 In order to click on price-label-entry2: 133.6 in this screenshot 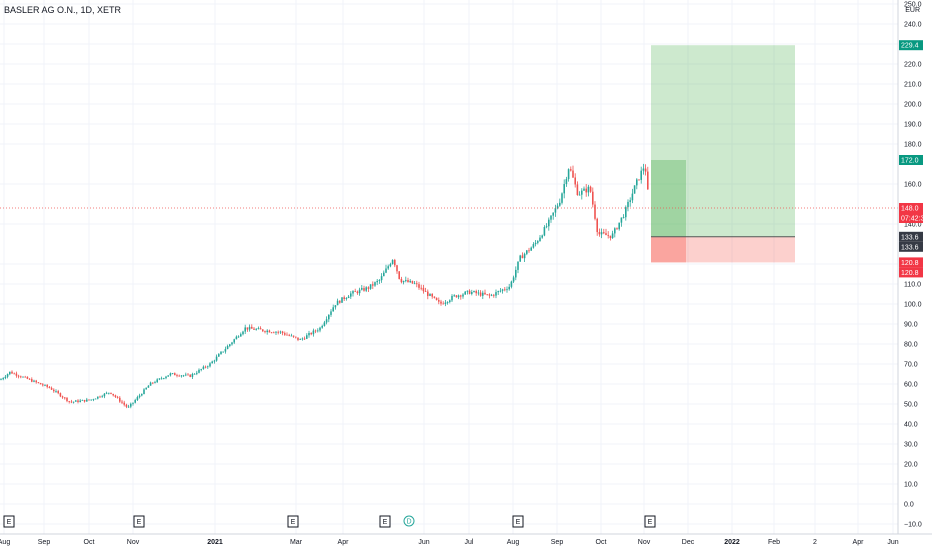, I will do `click(911, 246)`.